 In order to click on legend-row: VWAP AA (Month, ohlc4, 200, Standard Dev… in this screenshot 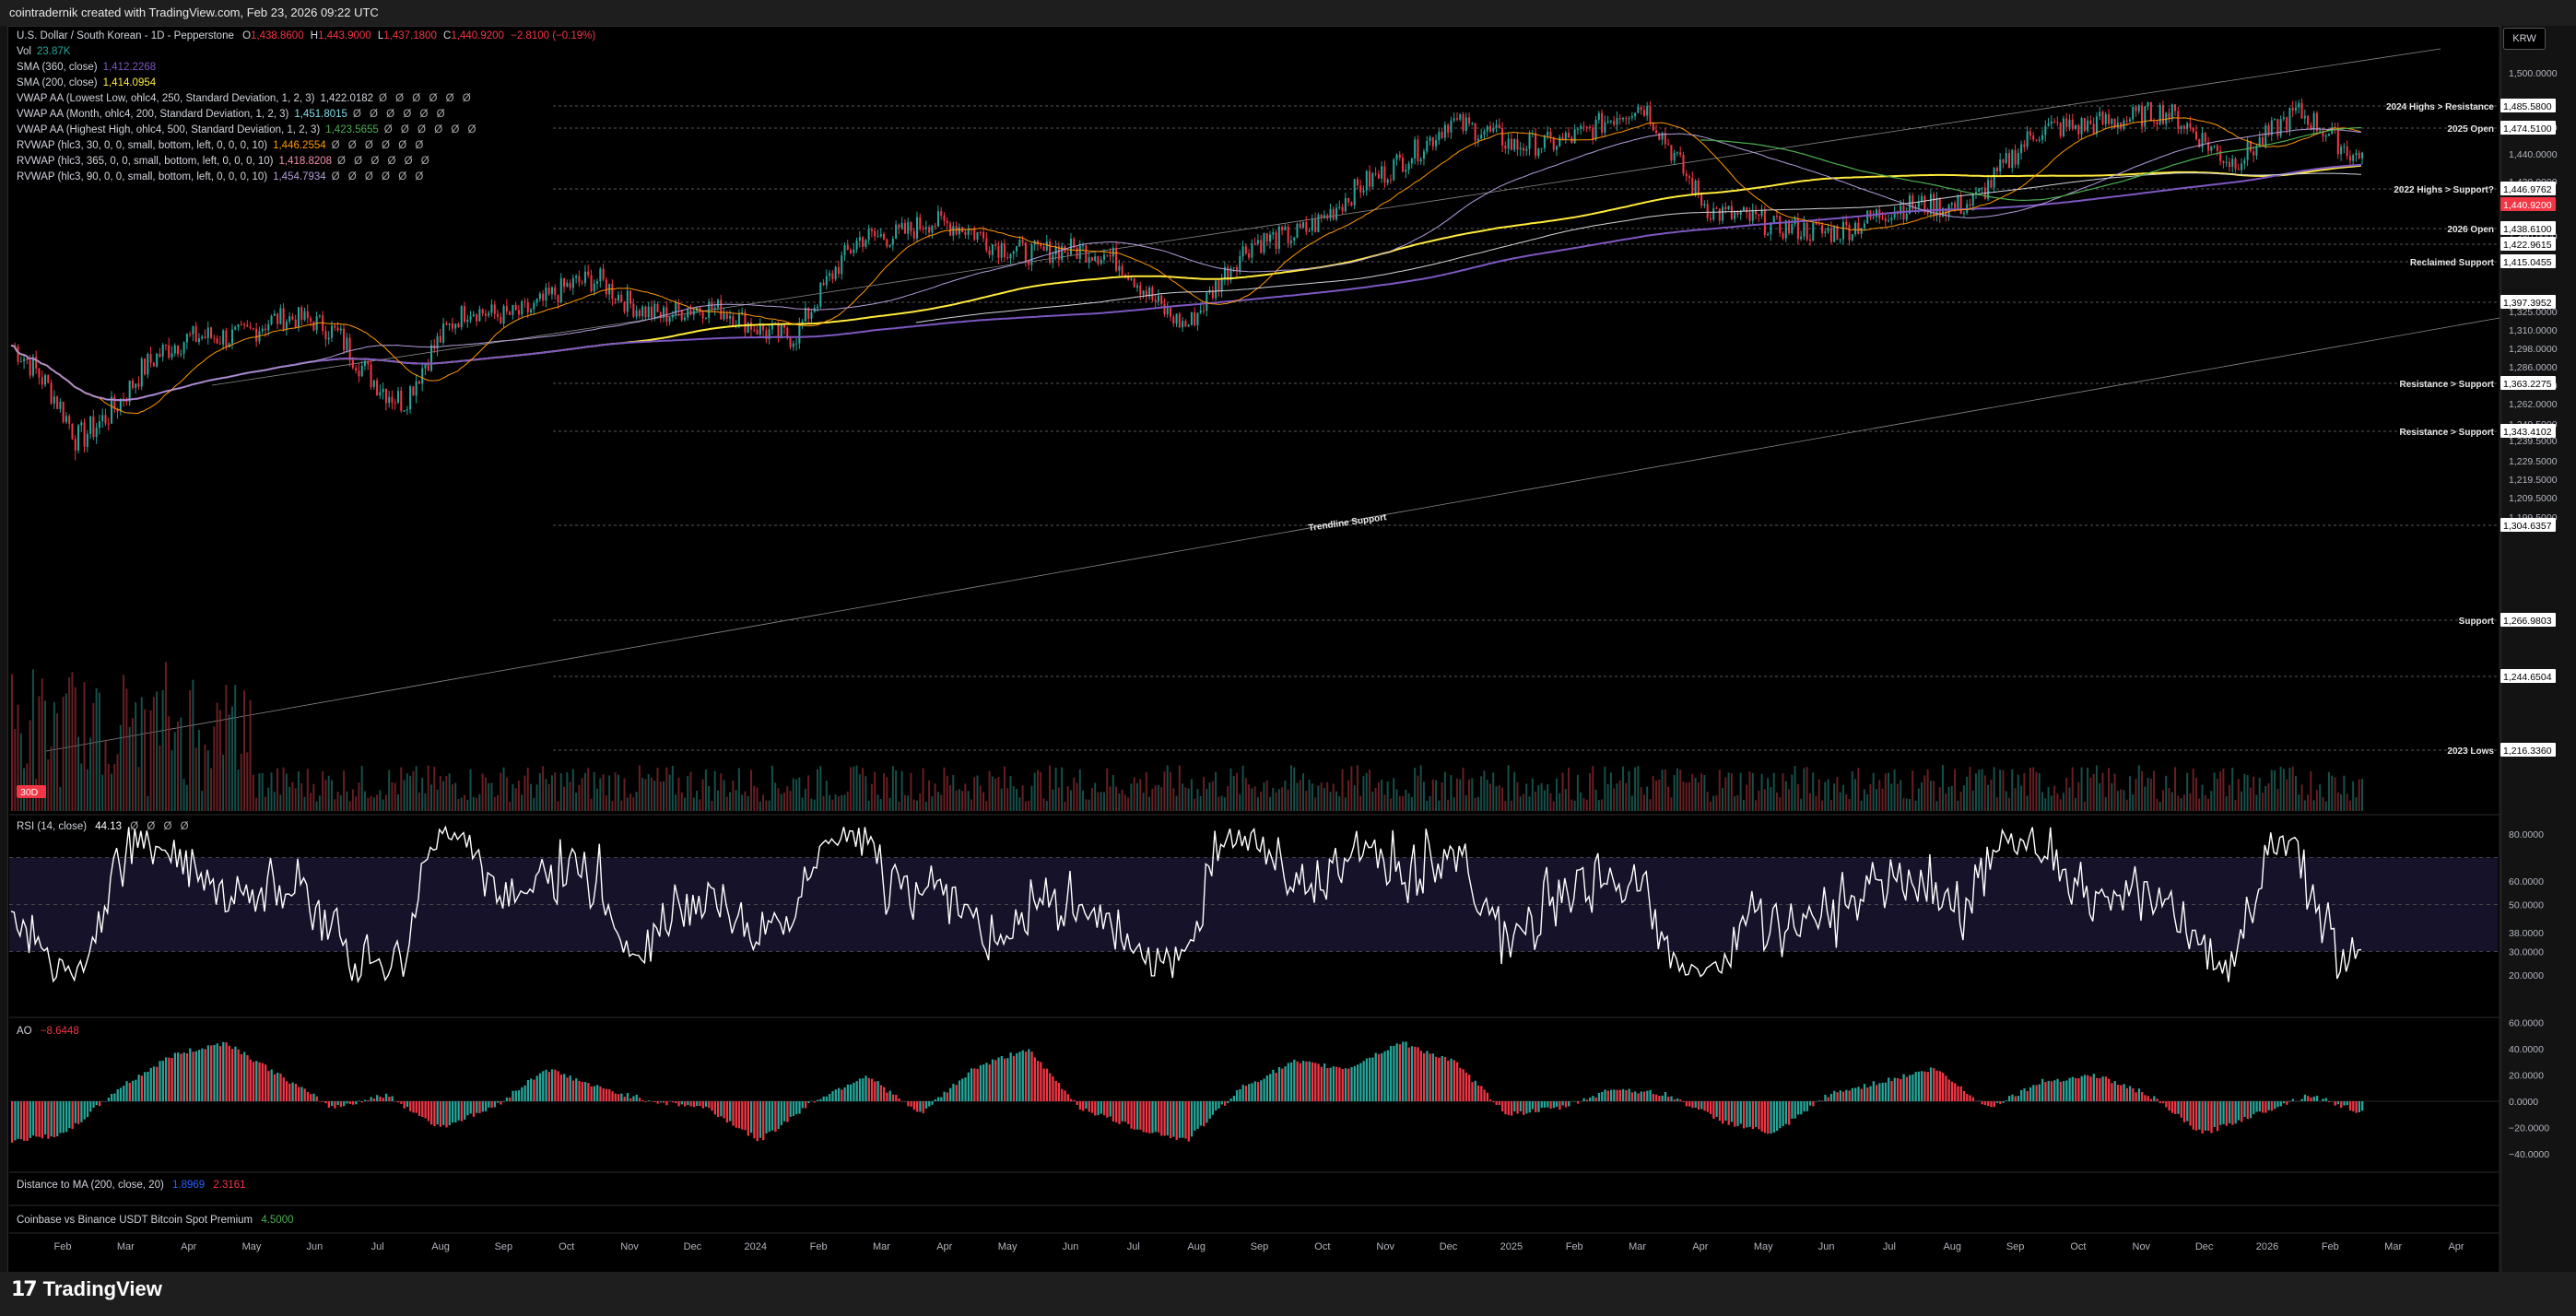, I will do `click(247, 115)`.